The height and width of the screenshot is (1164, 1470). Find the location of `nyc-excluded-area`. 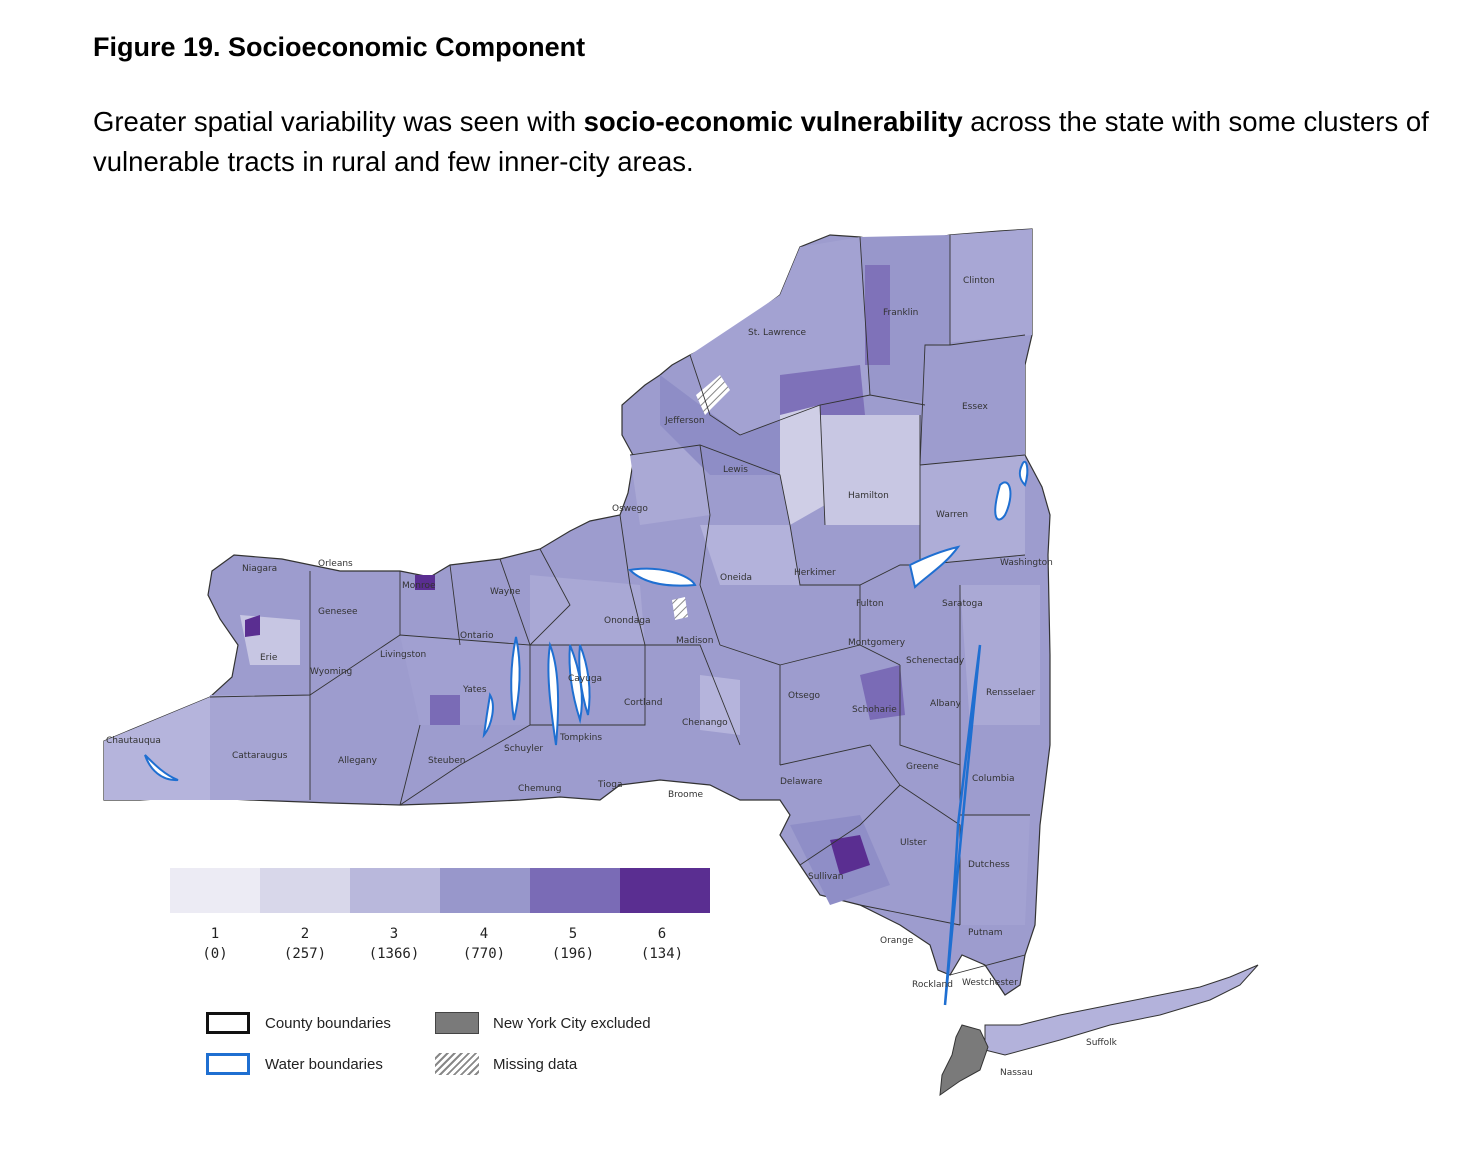

nyc-excluded-area is located at coordinates (964, 1060).